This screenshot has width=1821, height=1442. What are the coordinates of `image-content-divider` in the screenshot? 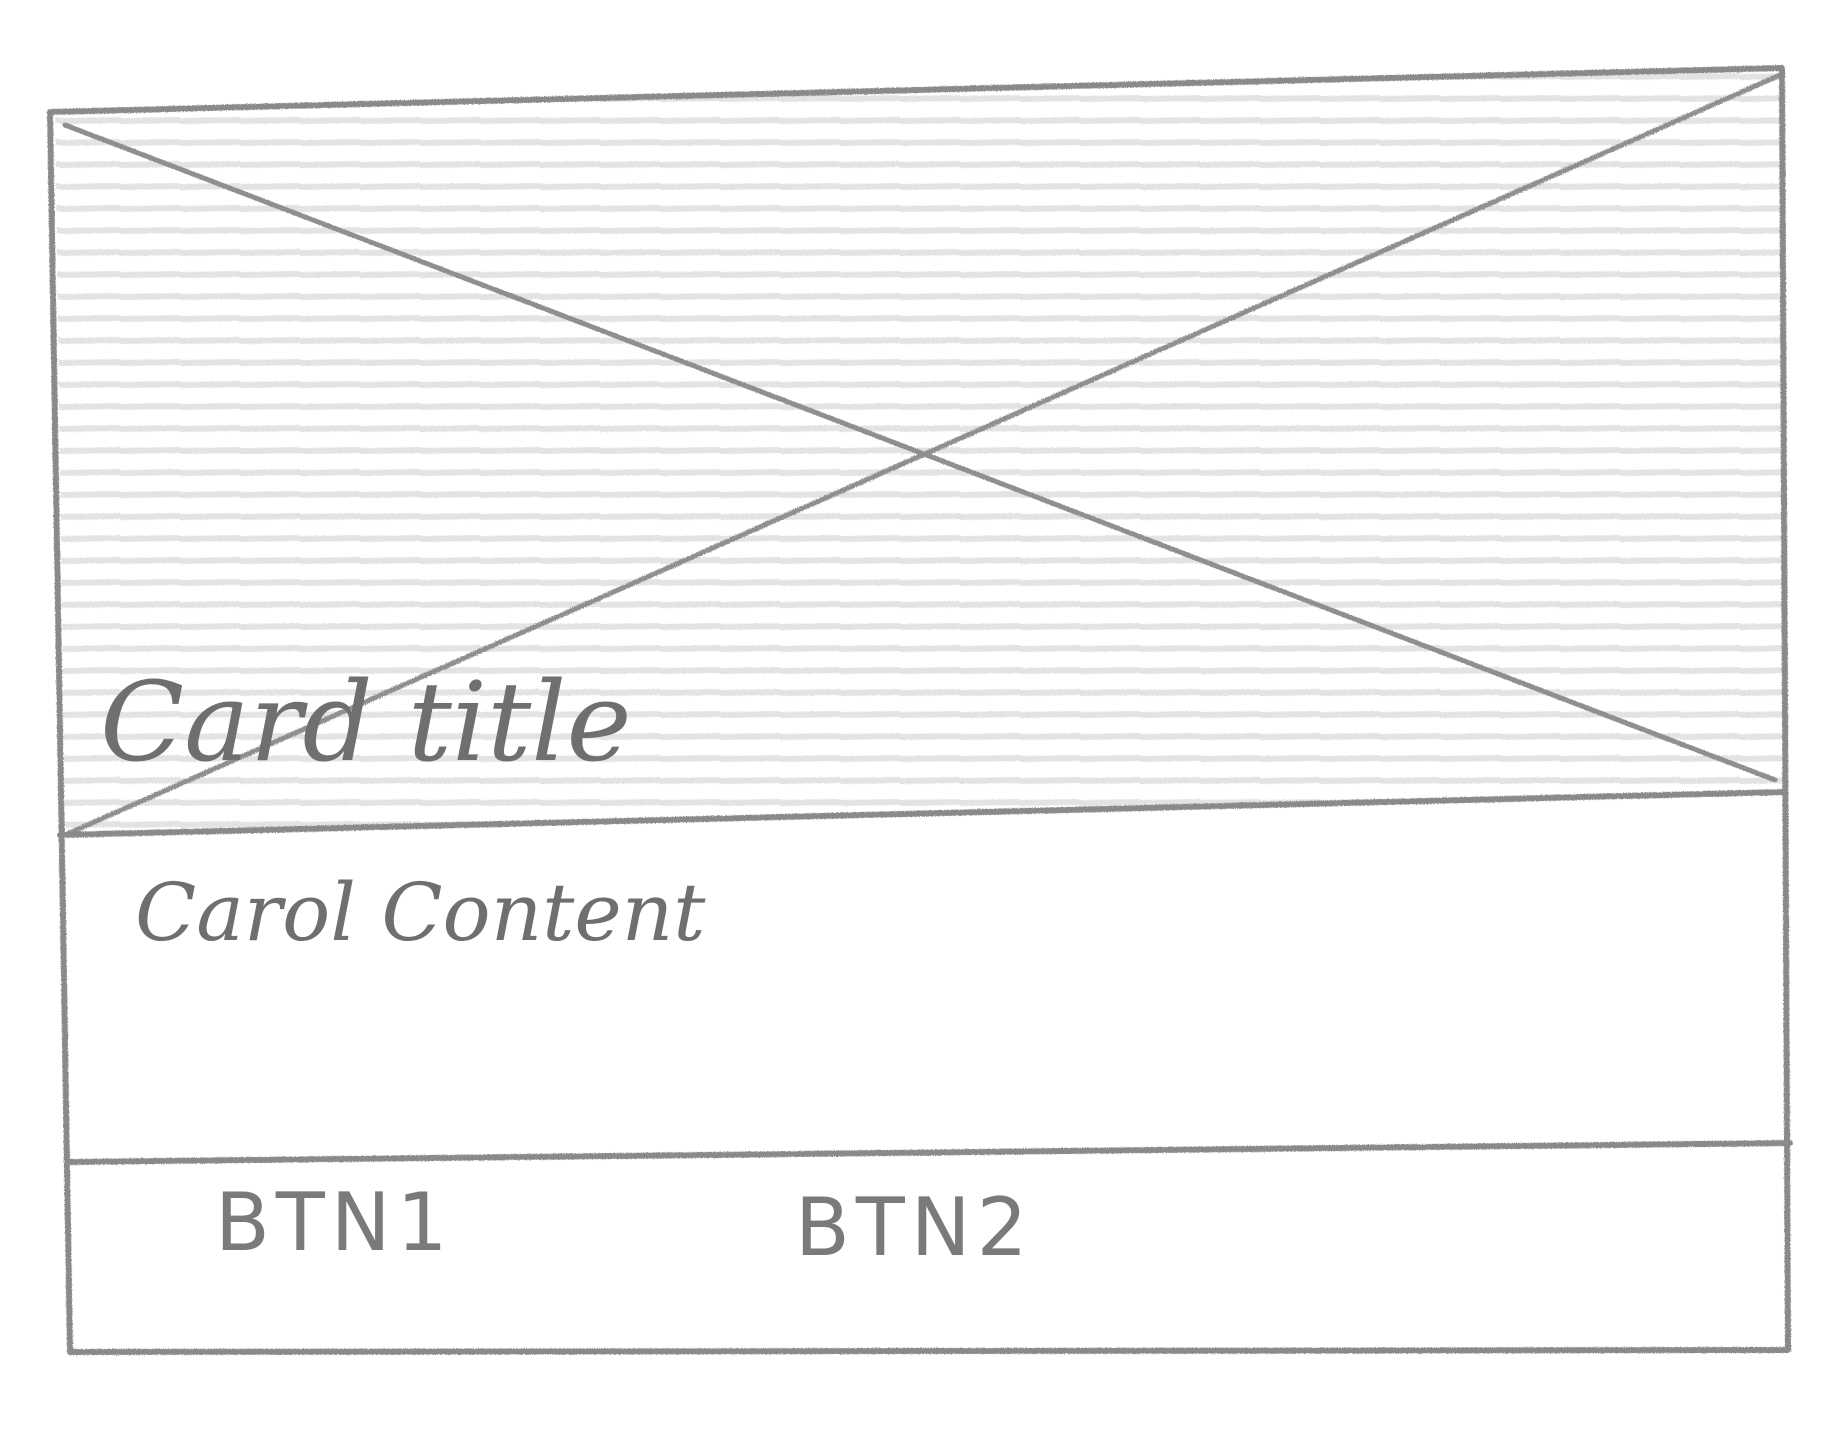 It's located at (922, 813).